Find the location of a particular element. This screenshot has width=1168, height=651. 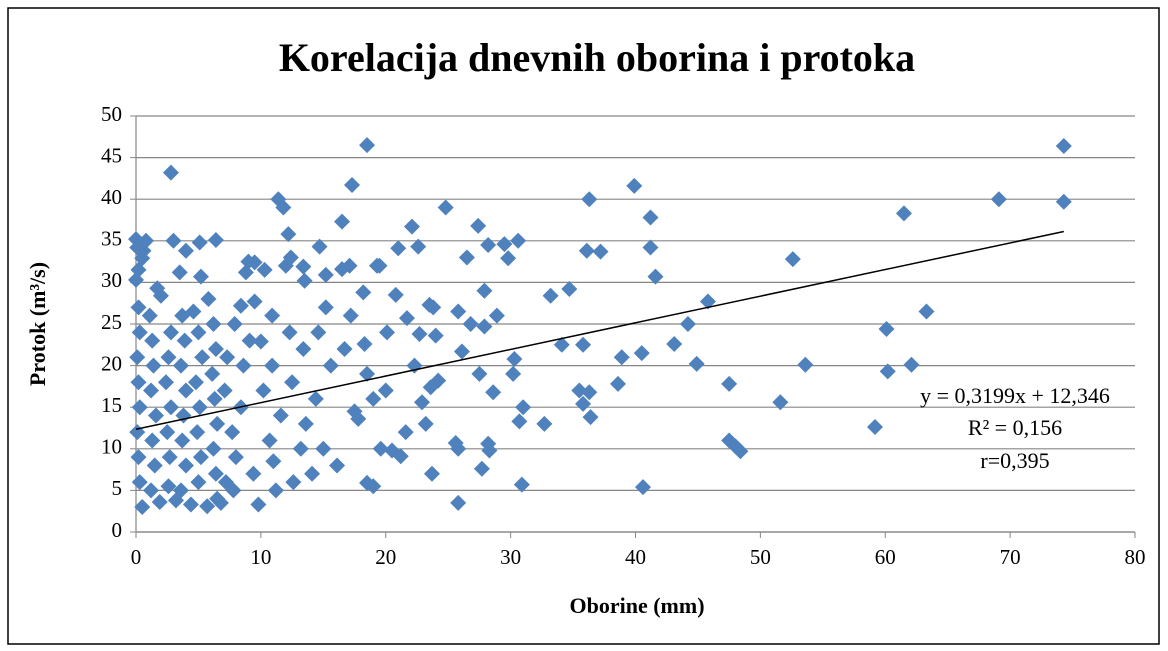

x-axis-label: Oborine (mm) is located at coordinates (636, 605).